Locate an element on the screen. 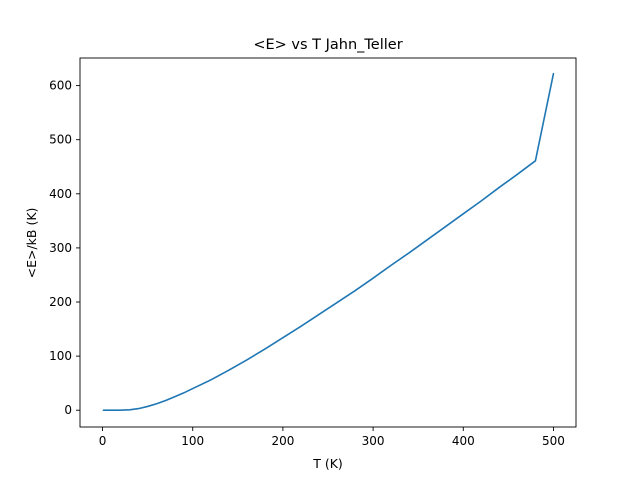  x-tick-label: 500 is located at coordinates (553, 441).